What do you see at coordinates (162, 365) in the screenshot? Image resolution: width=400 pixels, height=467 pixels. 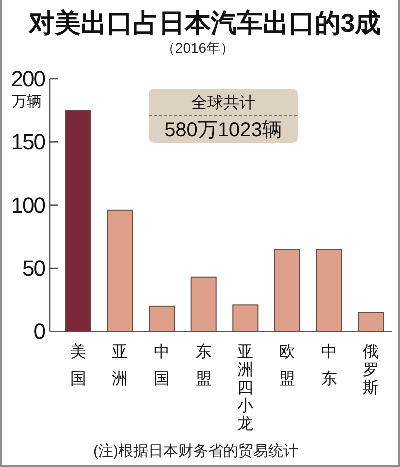 I see `x-tick-label: 中国` at bounding box center [162, 365].